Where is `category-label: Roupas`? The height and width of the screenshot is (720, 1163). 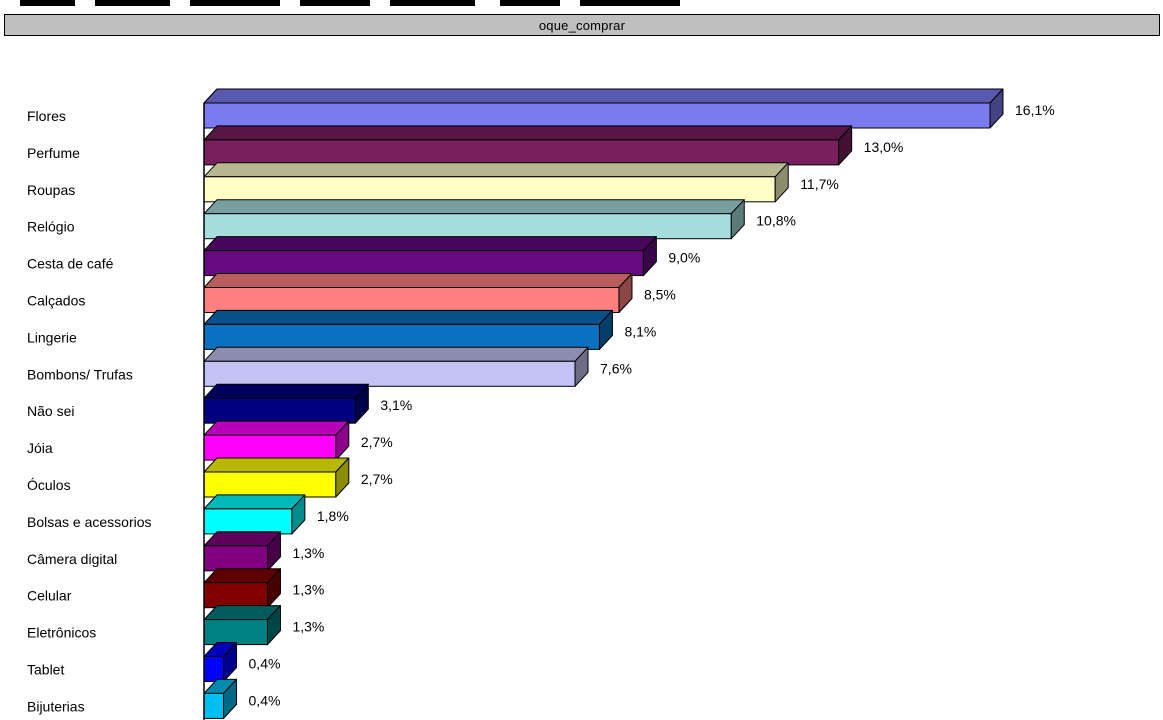 category-label: Roupas is located at coordinates (51, 190).